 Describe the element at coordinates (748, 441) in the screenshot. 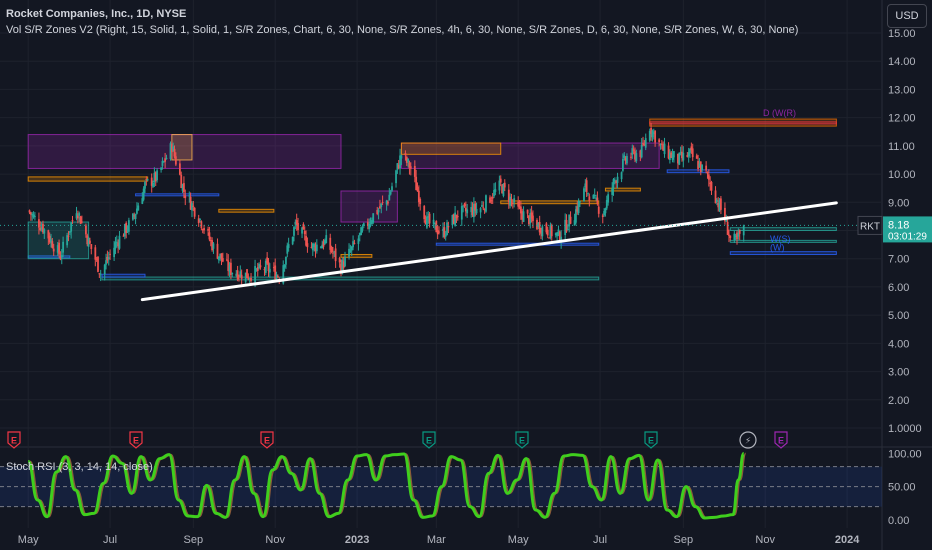

I see `event-marker-label: ⚡` at that location.